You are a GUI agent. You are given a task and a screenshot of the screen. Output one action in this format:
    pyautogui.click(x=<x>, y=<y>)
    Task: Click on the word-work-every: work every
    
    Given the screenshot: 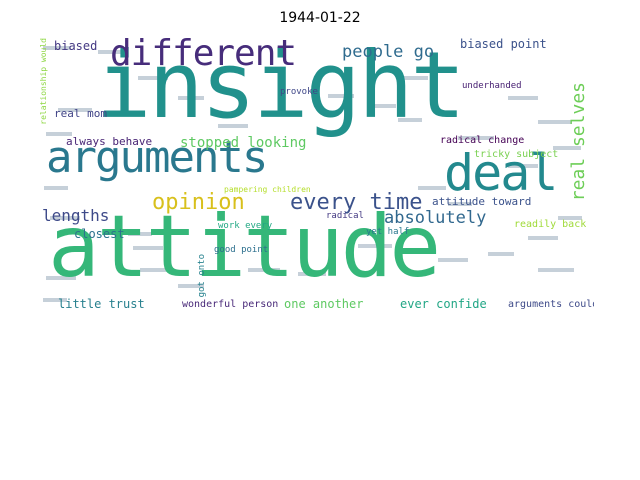 What is the action you would take?
    pyautogui.click(x=245, y=226)
    